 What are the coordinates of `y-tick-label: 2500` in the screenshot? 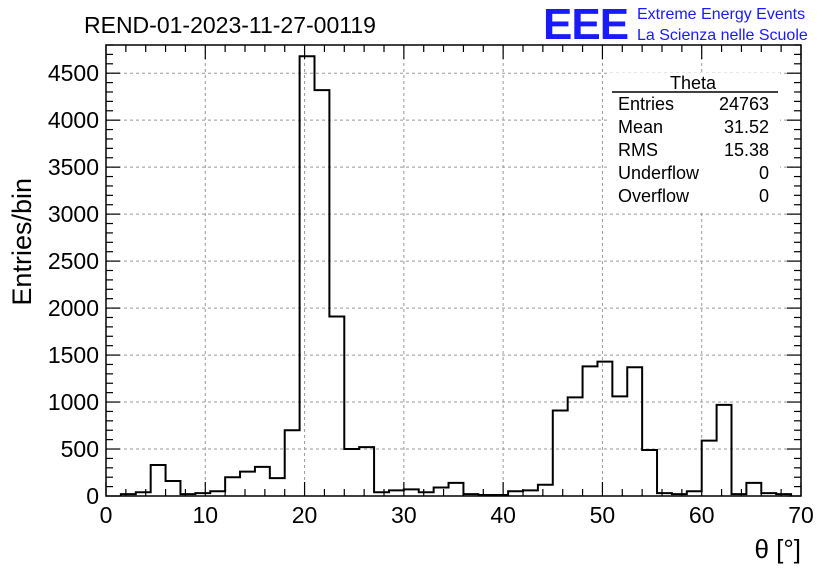 It's located at (73, 261).